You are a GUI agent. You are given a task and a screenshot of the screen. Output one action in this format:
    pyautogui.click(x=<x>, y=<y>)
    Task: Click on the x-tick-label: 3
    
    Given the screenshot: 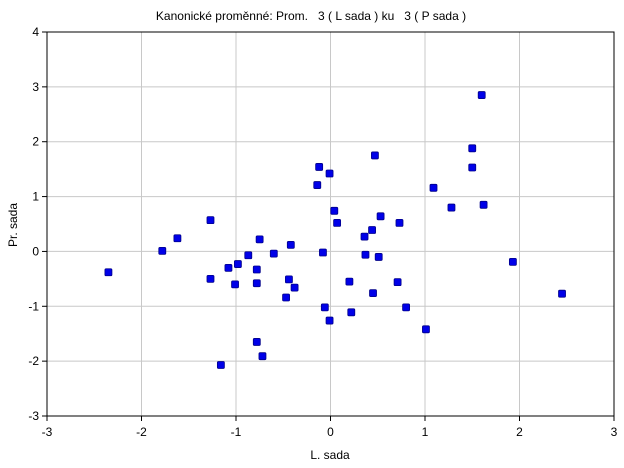 What is the action you would take?
    pyautogui.click(x=614, y=432)
    